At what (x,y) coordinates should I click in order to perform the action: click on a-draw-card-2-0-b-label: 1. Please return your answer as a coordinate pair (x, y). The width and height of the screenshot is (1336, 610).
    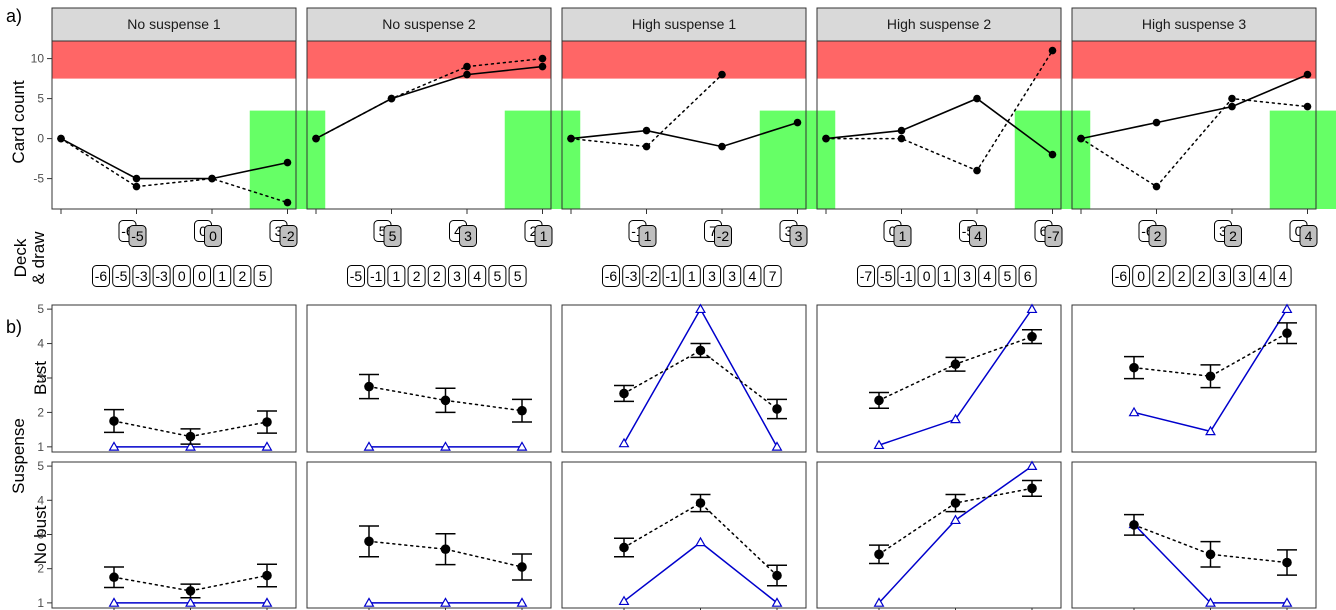
    Looking at the image, I should click on (648, 236).